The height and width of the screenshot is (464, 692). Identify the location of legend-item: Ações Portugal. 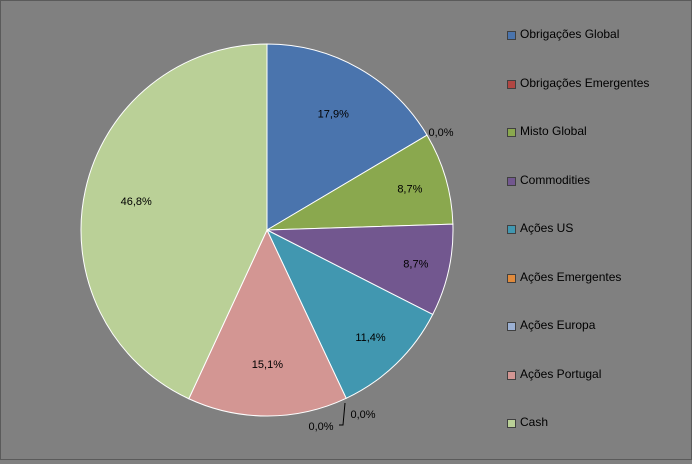
(597, 391).